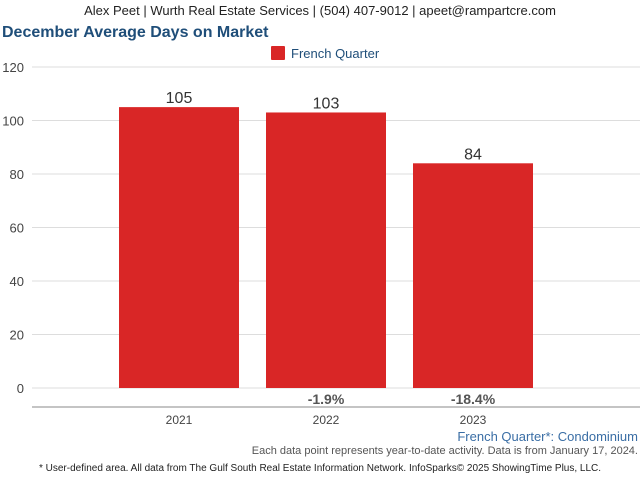 This screenshot has width=640, height=480. I want to click on y-tick-label: 100, so click(13, 121).